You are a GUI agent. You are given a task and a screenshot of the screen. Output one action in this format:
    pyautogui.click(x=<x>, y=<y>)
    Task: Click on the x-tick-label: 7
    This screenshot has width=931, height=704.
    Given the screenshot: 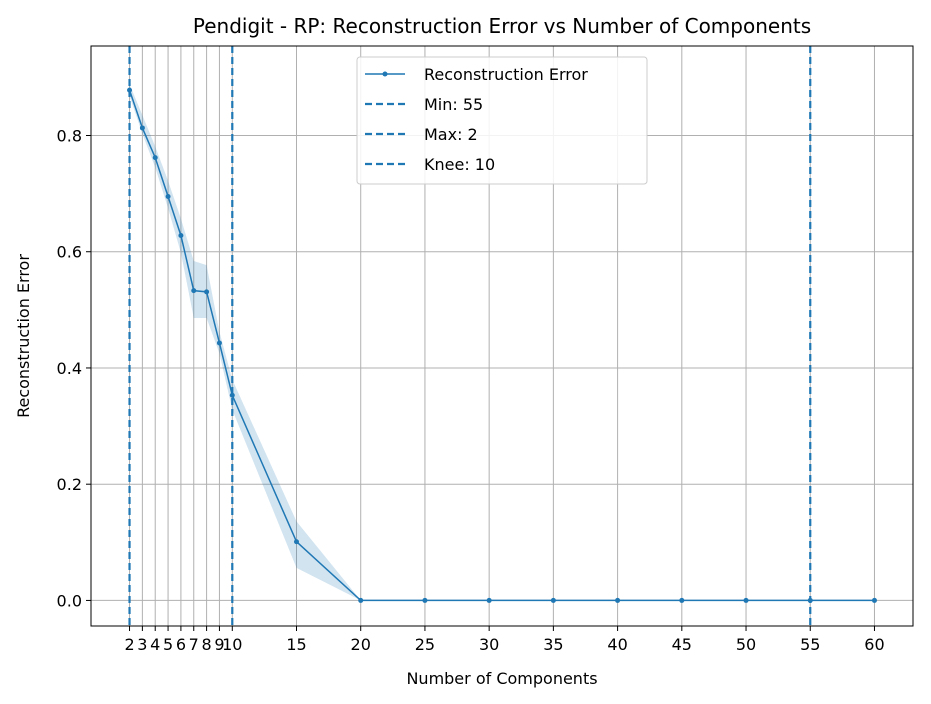 What is the action you would take?
    pyautogui.click(x=194, y=644)
    